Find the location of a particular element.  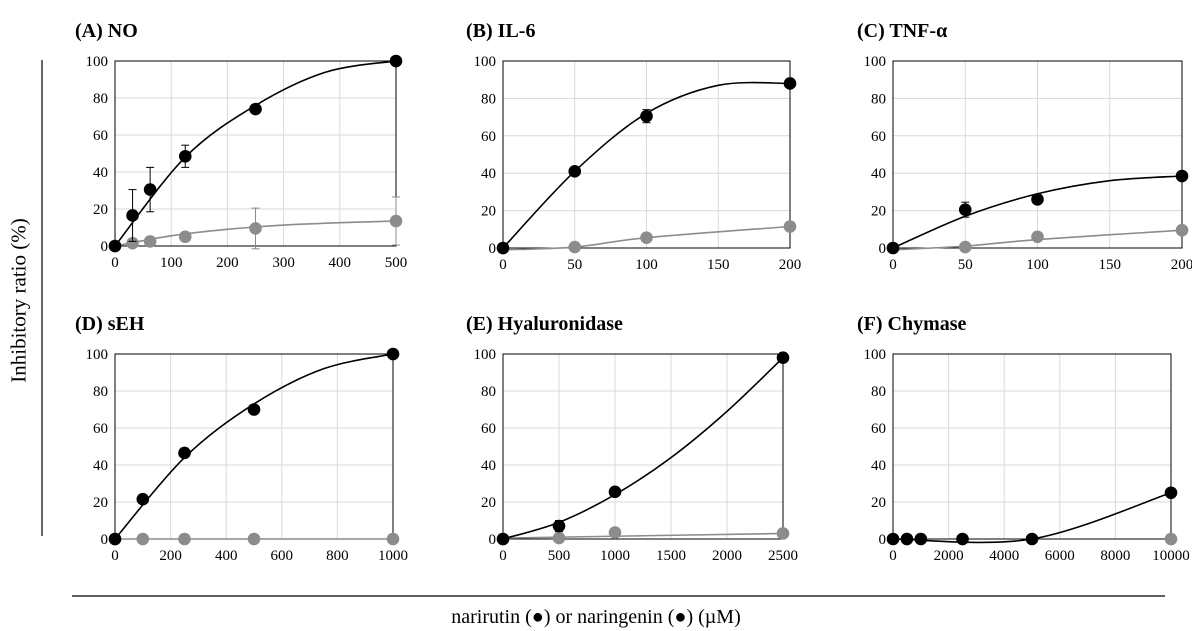

panel-title: (B) IL-6 is located at coordinates (500, 31).